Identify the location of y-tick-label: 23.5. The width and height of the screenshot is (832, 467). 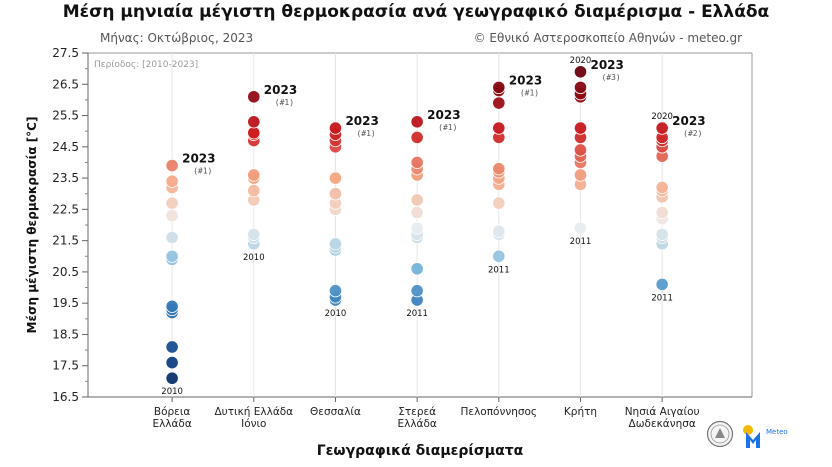
(65, 178).